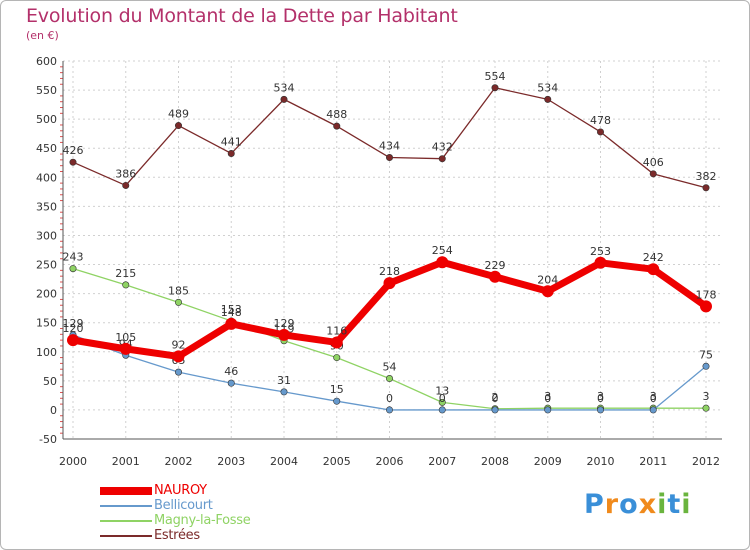 This screenshot has height=550, width=750. I want to click on y-tick-label: 0, so click(53, 410).